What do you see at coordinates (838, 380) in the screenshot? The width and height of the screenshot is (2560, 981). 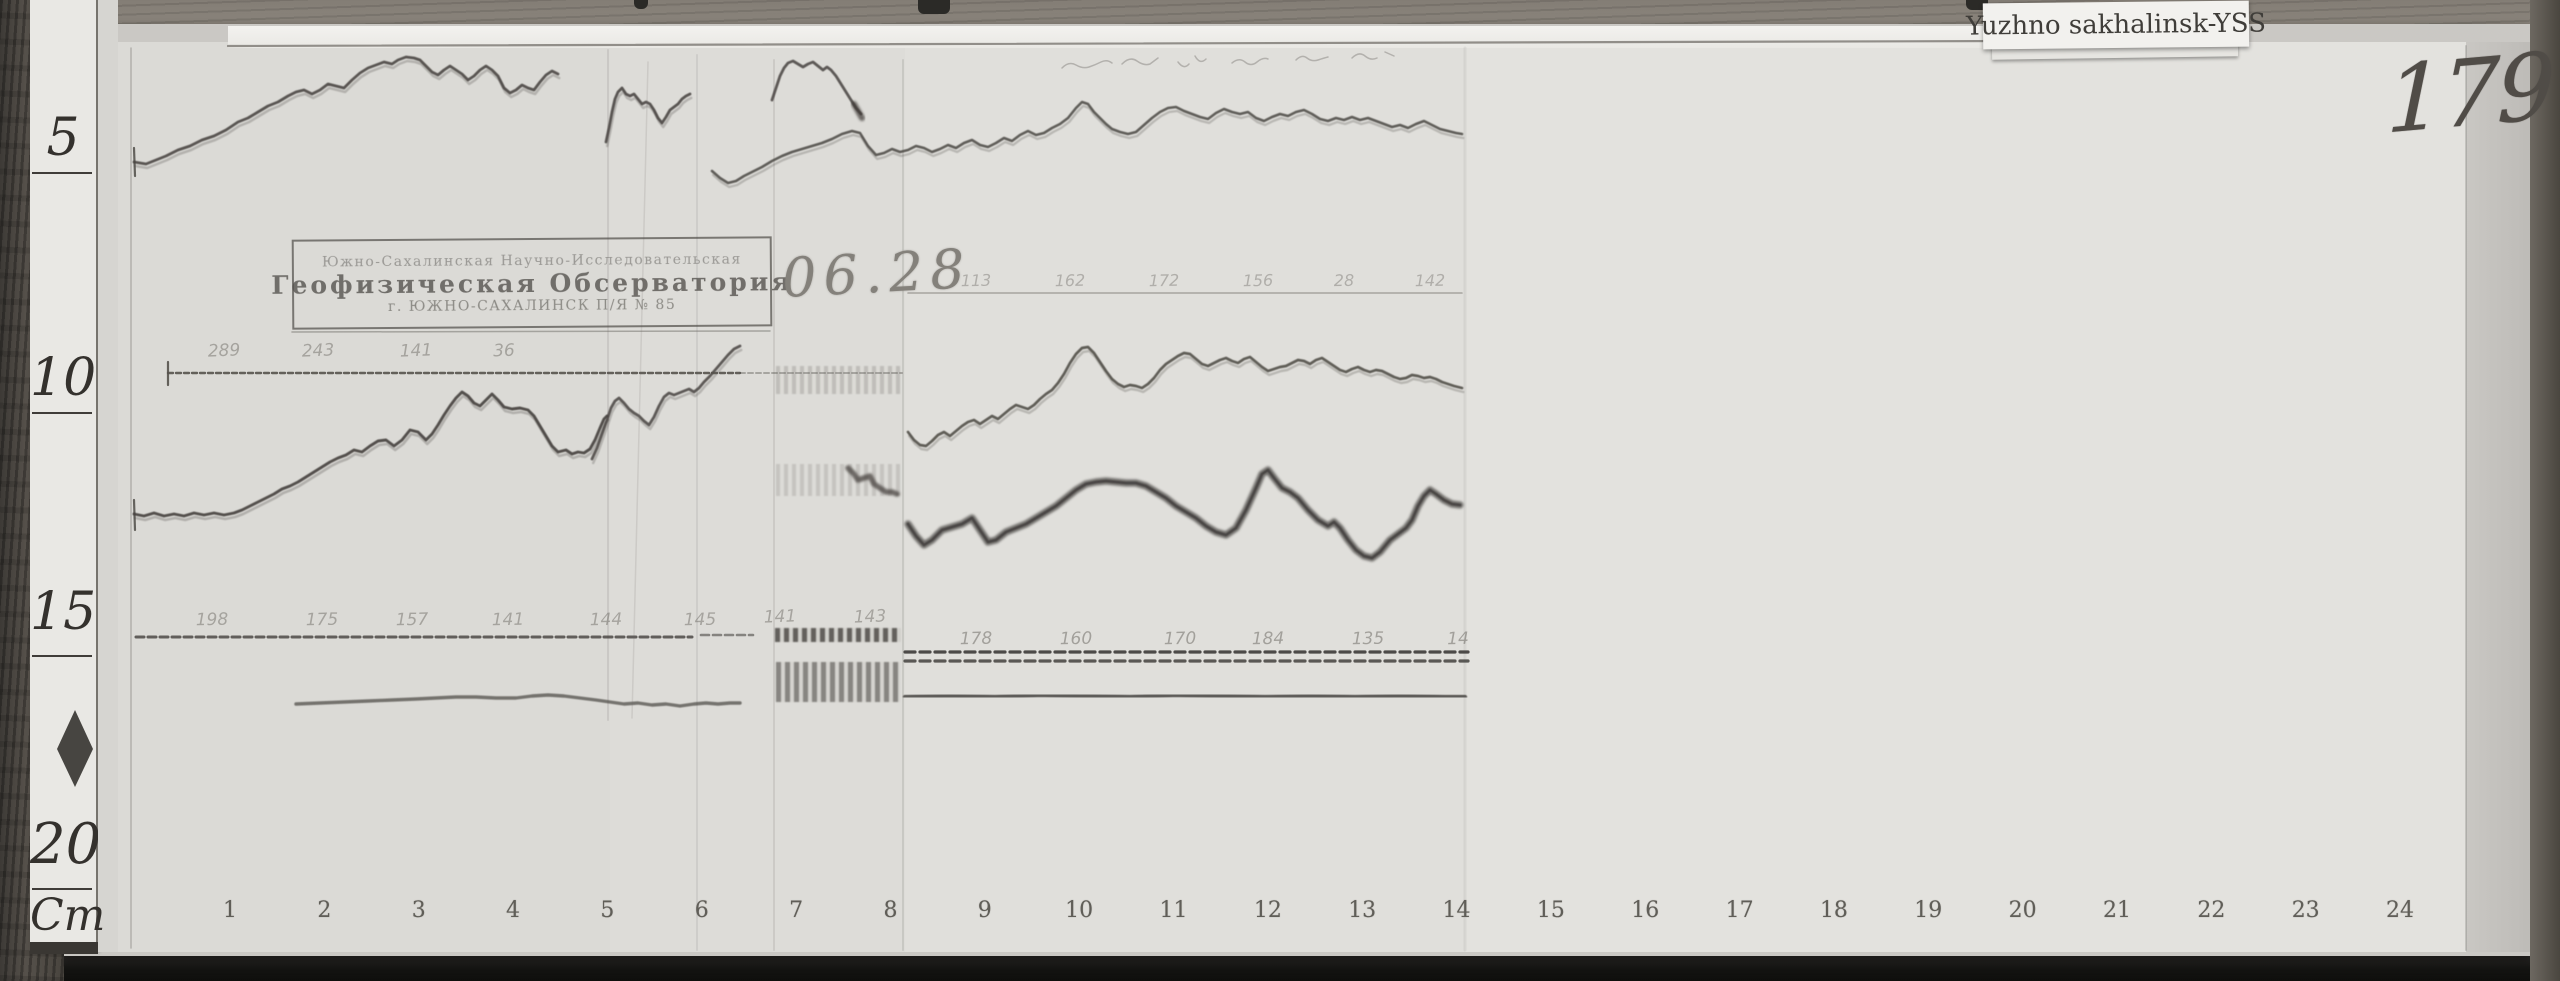 I see `smear-band-upper` at bounding box center [838, 380].